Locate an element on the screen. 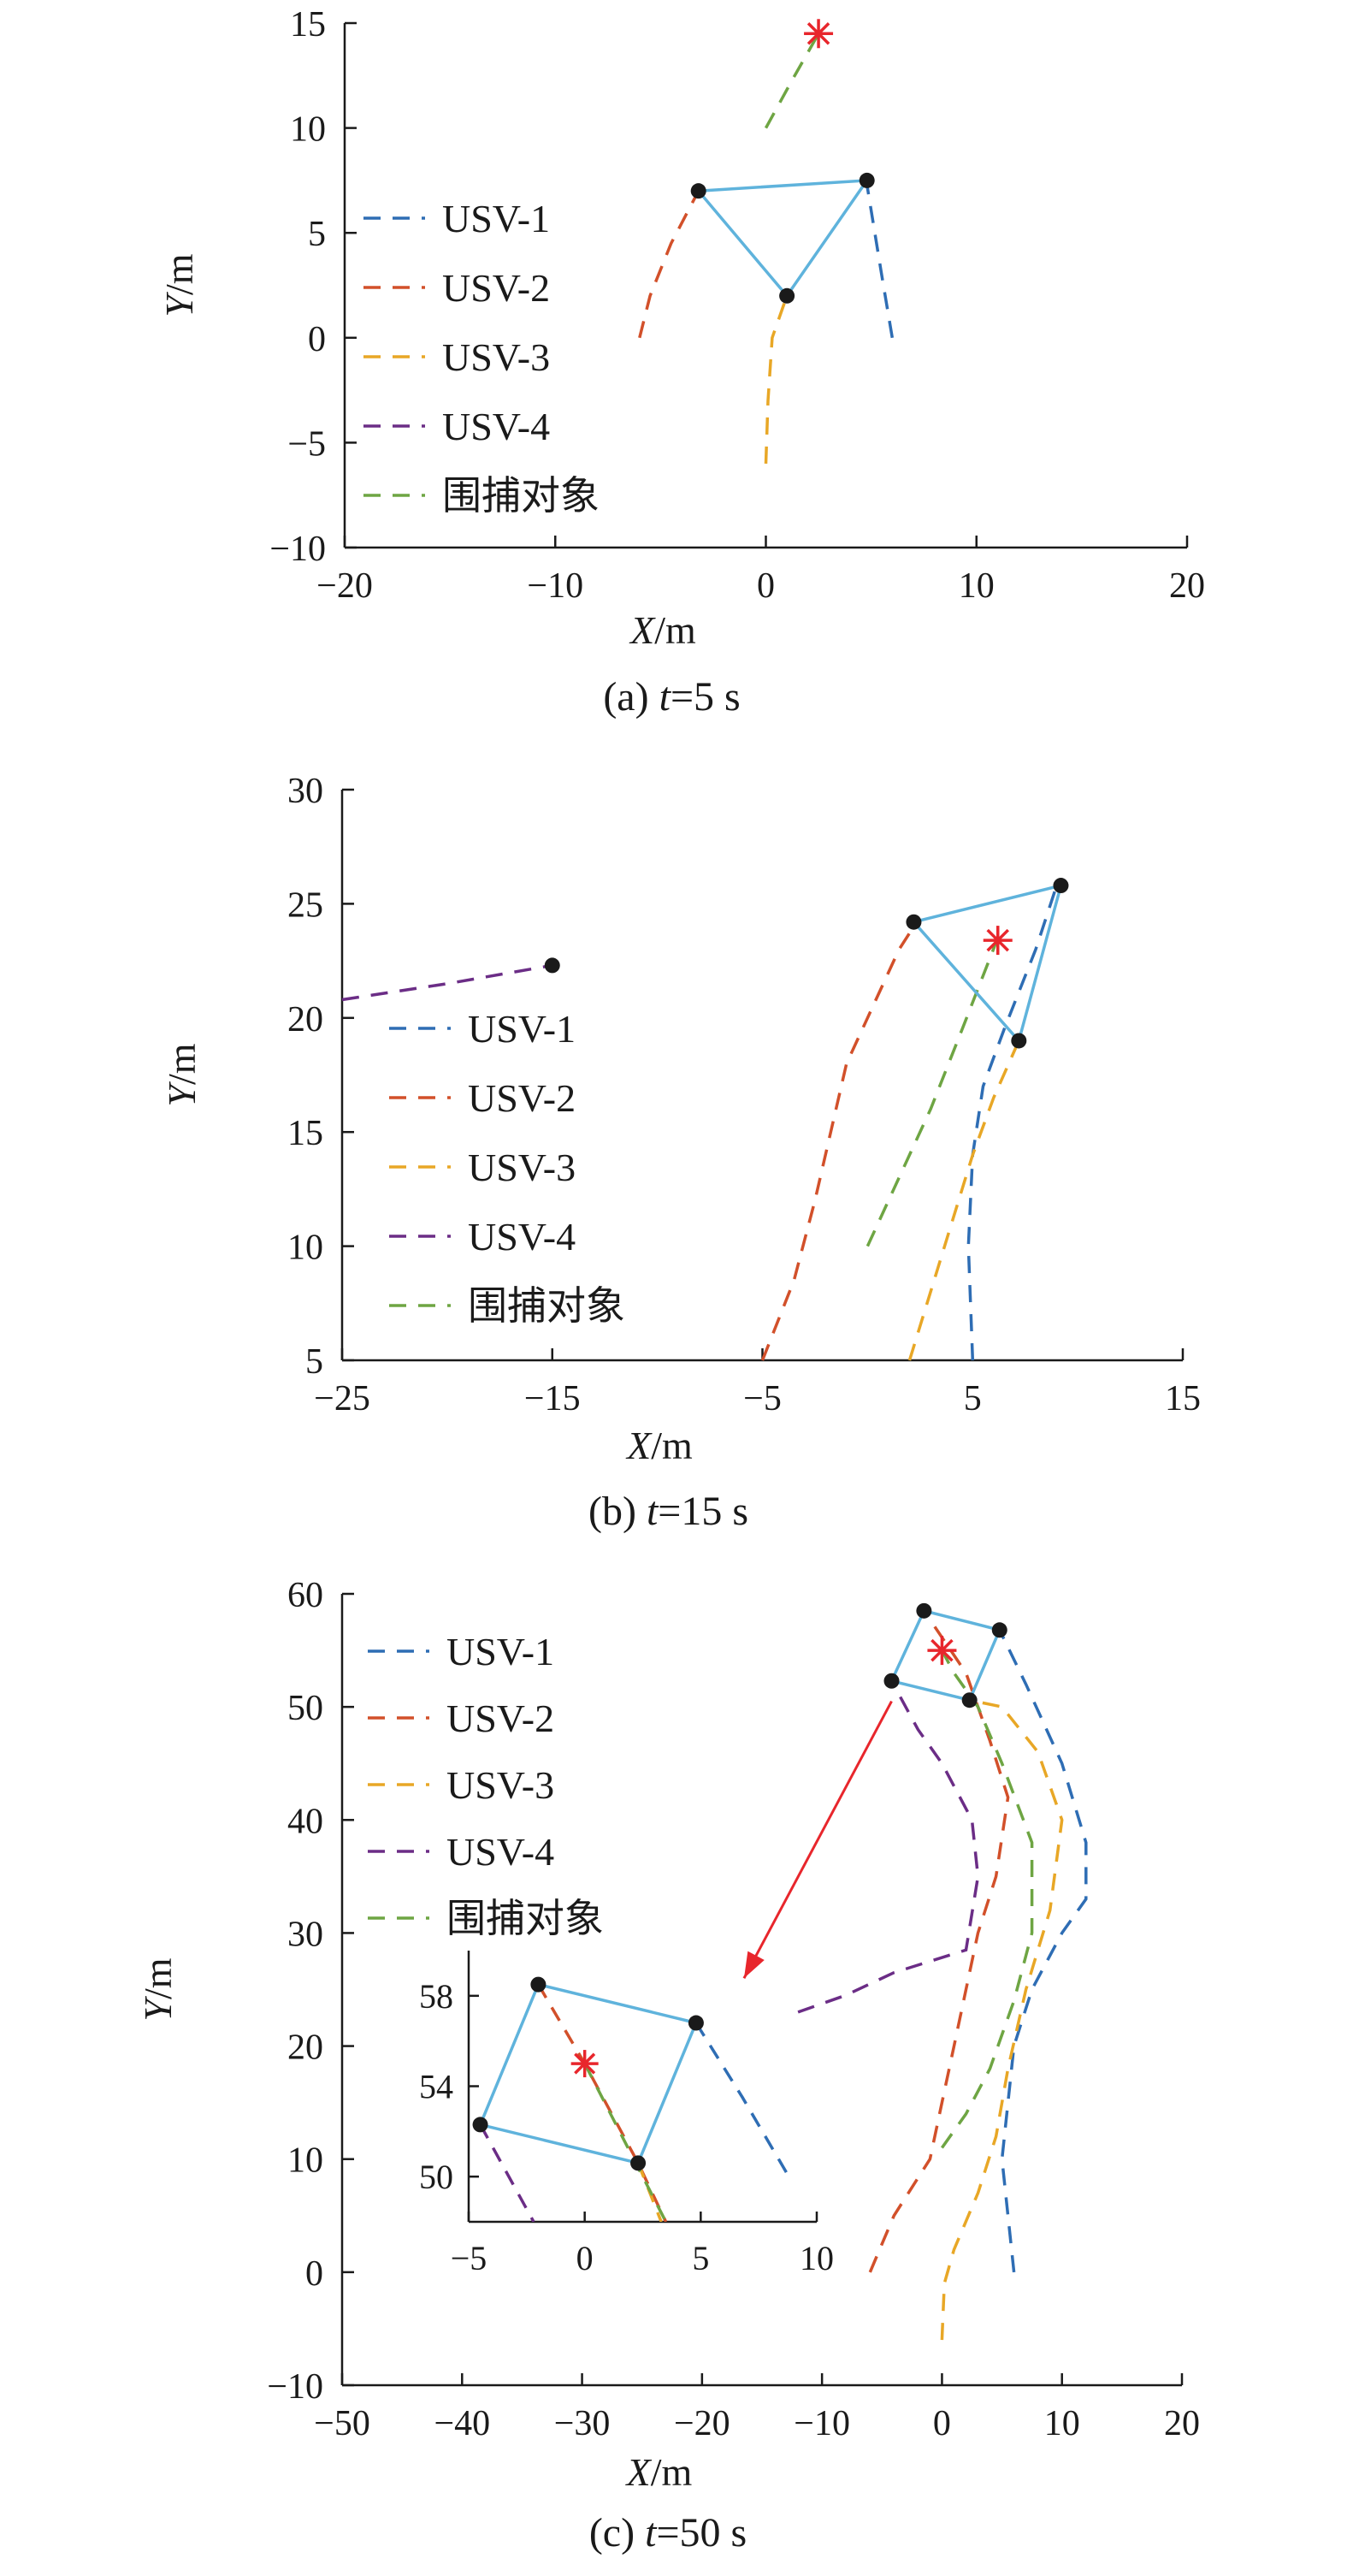  x-tick-label: −50 is located at coordinates (342, 2423).